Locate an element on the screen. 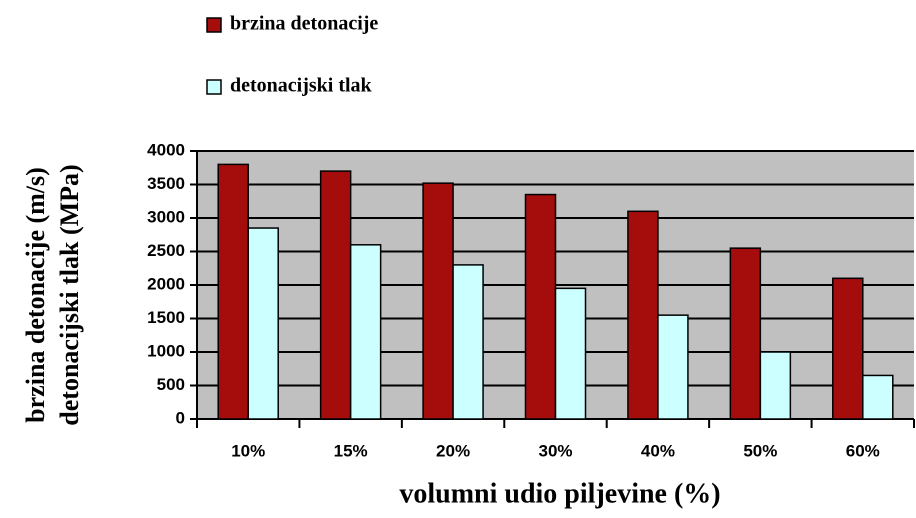  y-tick-label: 500 is located at coordinates (171, 384).